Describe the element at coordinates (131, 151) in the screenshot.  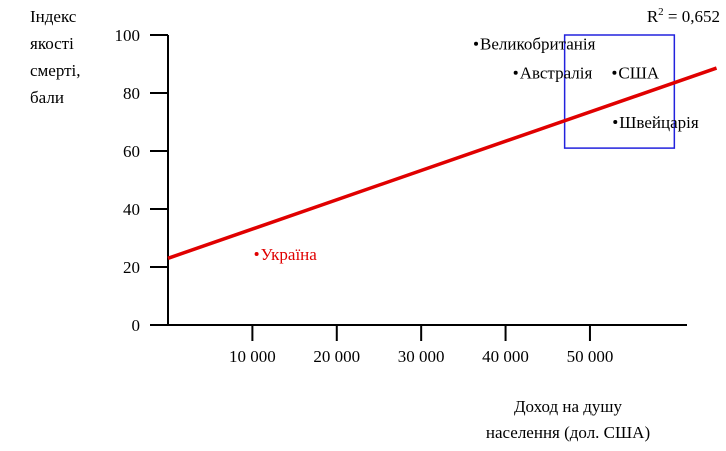
I see `y-tick-label: 60` at that location.